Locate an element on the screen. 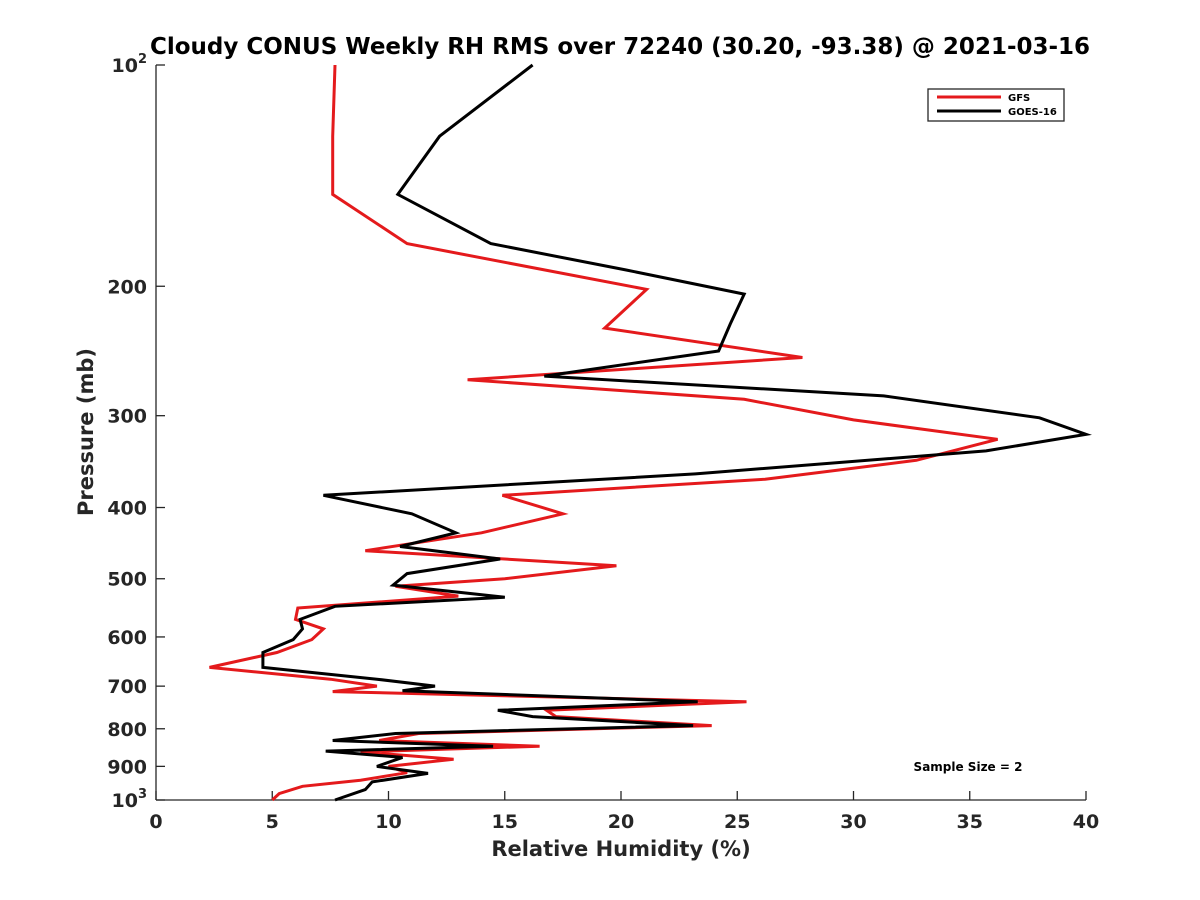  x-tick-label: 25 is located at coordinates (737, 822).